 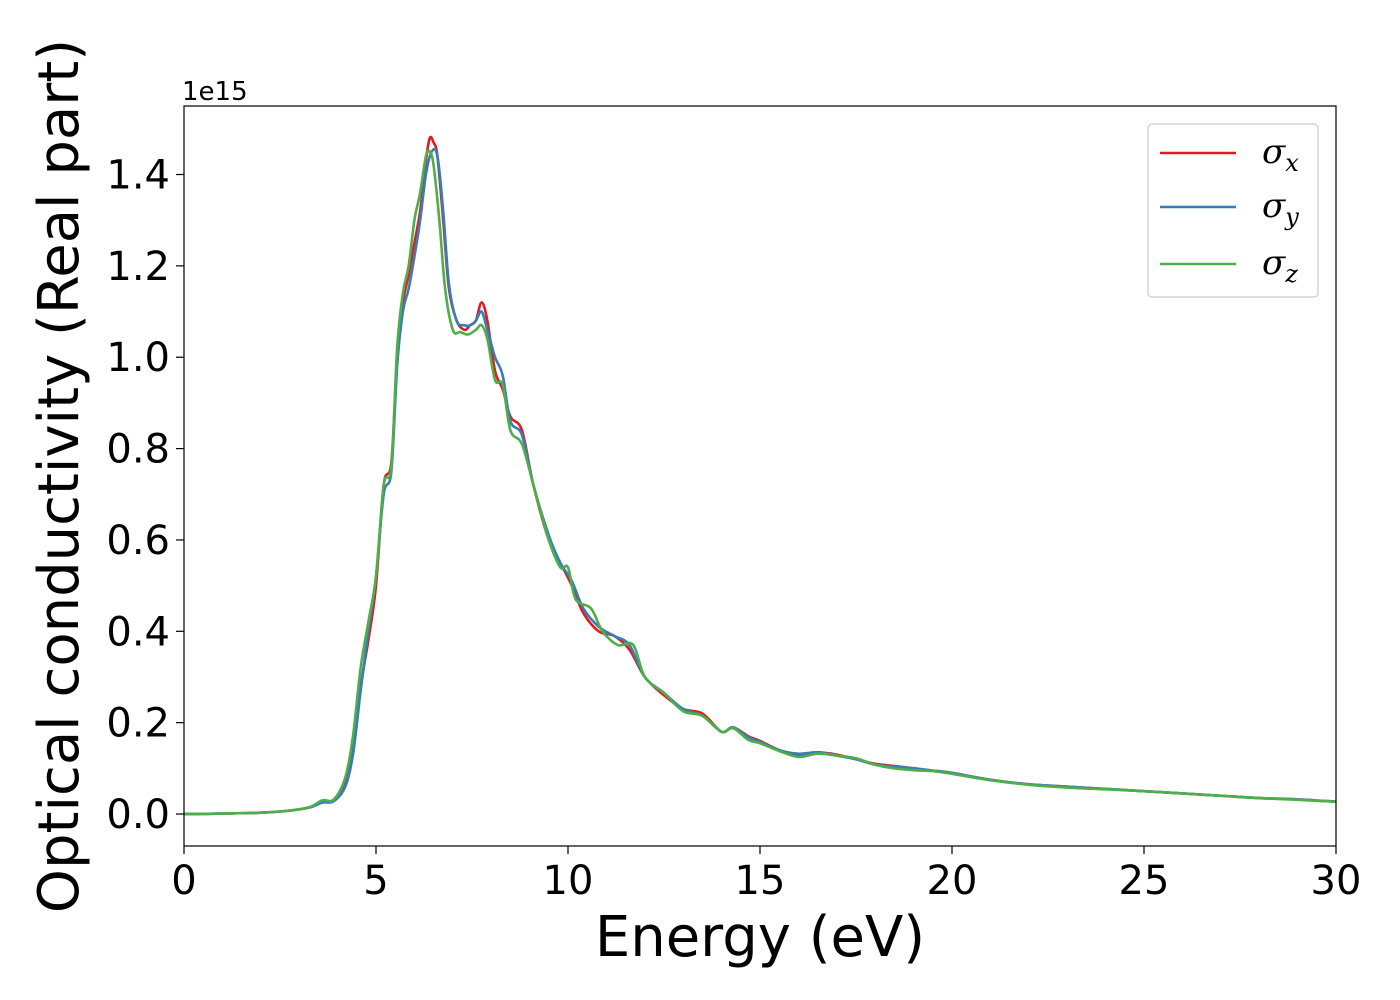 I want to click on x-tick-label: 20, so click(x=952, y=881).